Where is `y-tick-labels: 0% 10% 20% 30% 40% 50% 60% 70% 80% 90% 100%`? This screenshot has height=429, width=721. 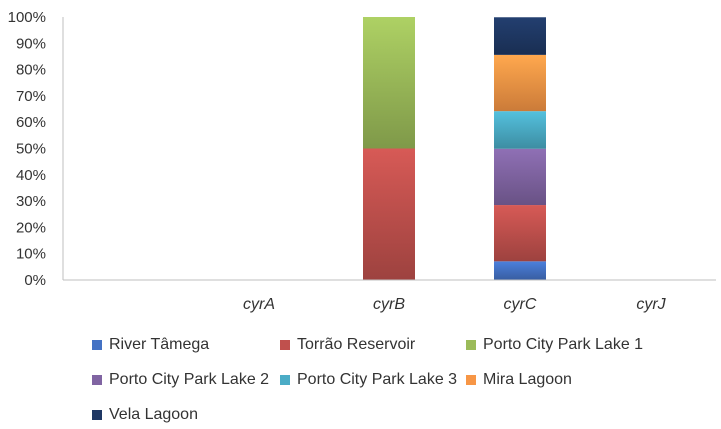
y-tick-labels: 0% 10% 20% 30% 40% 50% 60% 70% 80% 90% 100% is located at coordinates (27, 149).